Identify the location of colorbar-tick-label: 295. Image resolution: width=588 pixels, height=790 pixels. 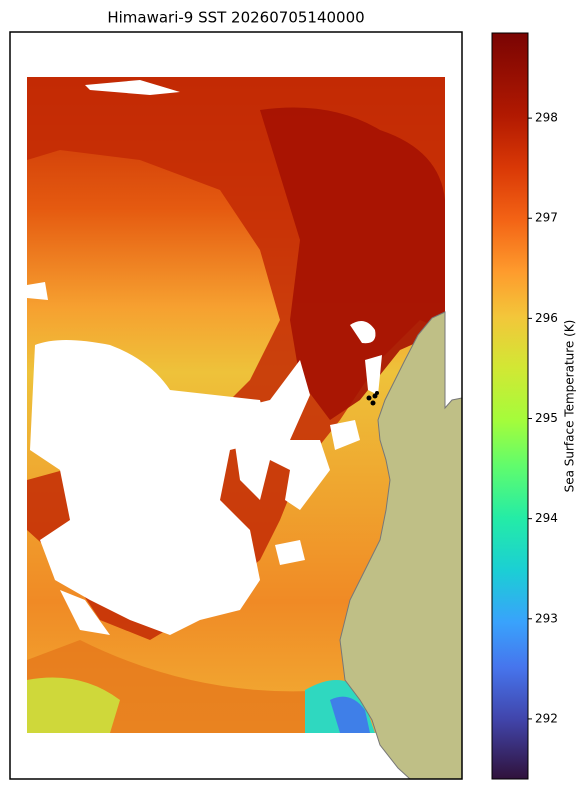
(546, 418).